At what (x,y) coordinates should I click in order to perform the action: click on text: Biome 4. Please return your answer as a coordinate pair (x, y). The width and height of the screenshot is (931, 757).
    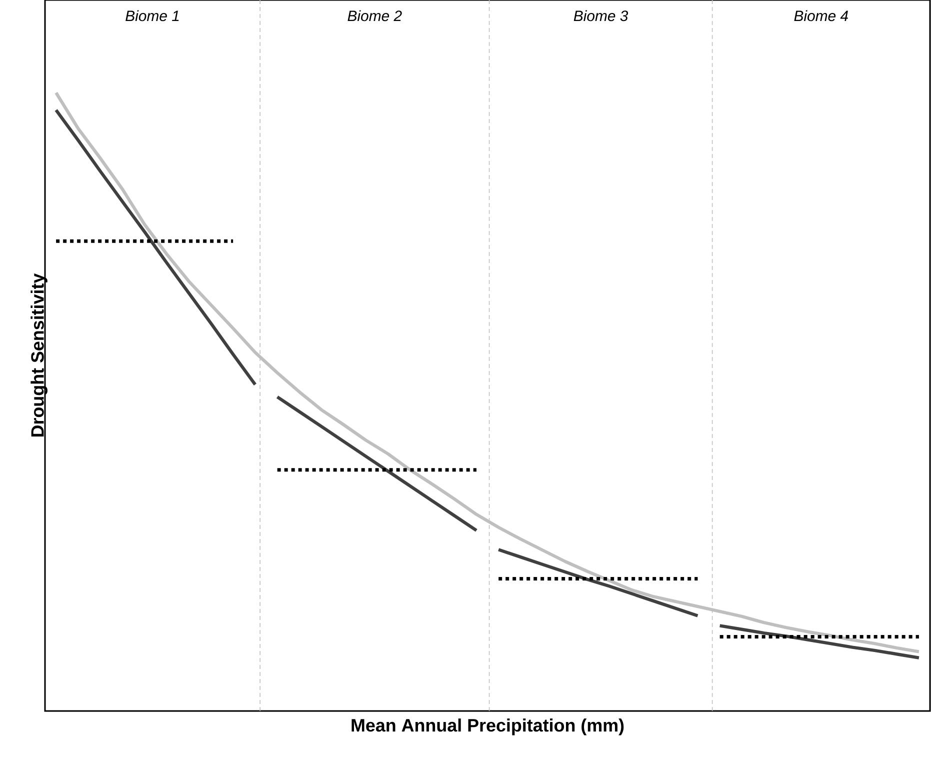
    Looking at the image, I should click on (821, 16).